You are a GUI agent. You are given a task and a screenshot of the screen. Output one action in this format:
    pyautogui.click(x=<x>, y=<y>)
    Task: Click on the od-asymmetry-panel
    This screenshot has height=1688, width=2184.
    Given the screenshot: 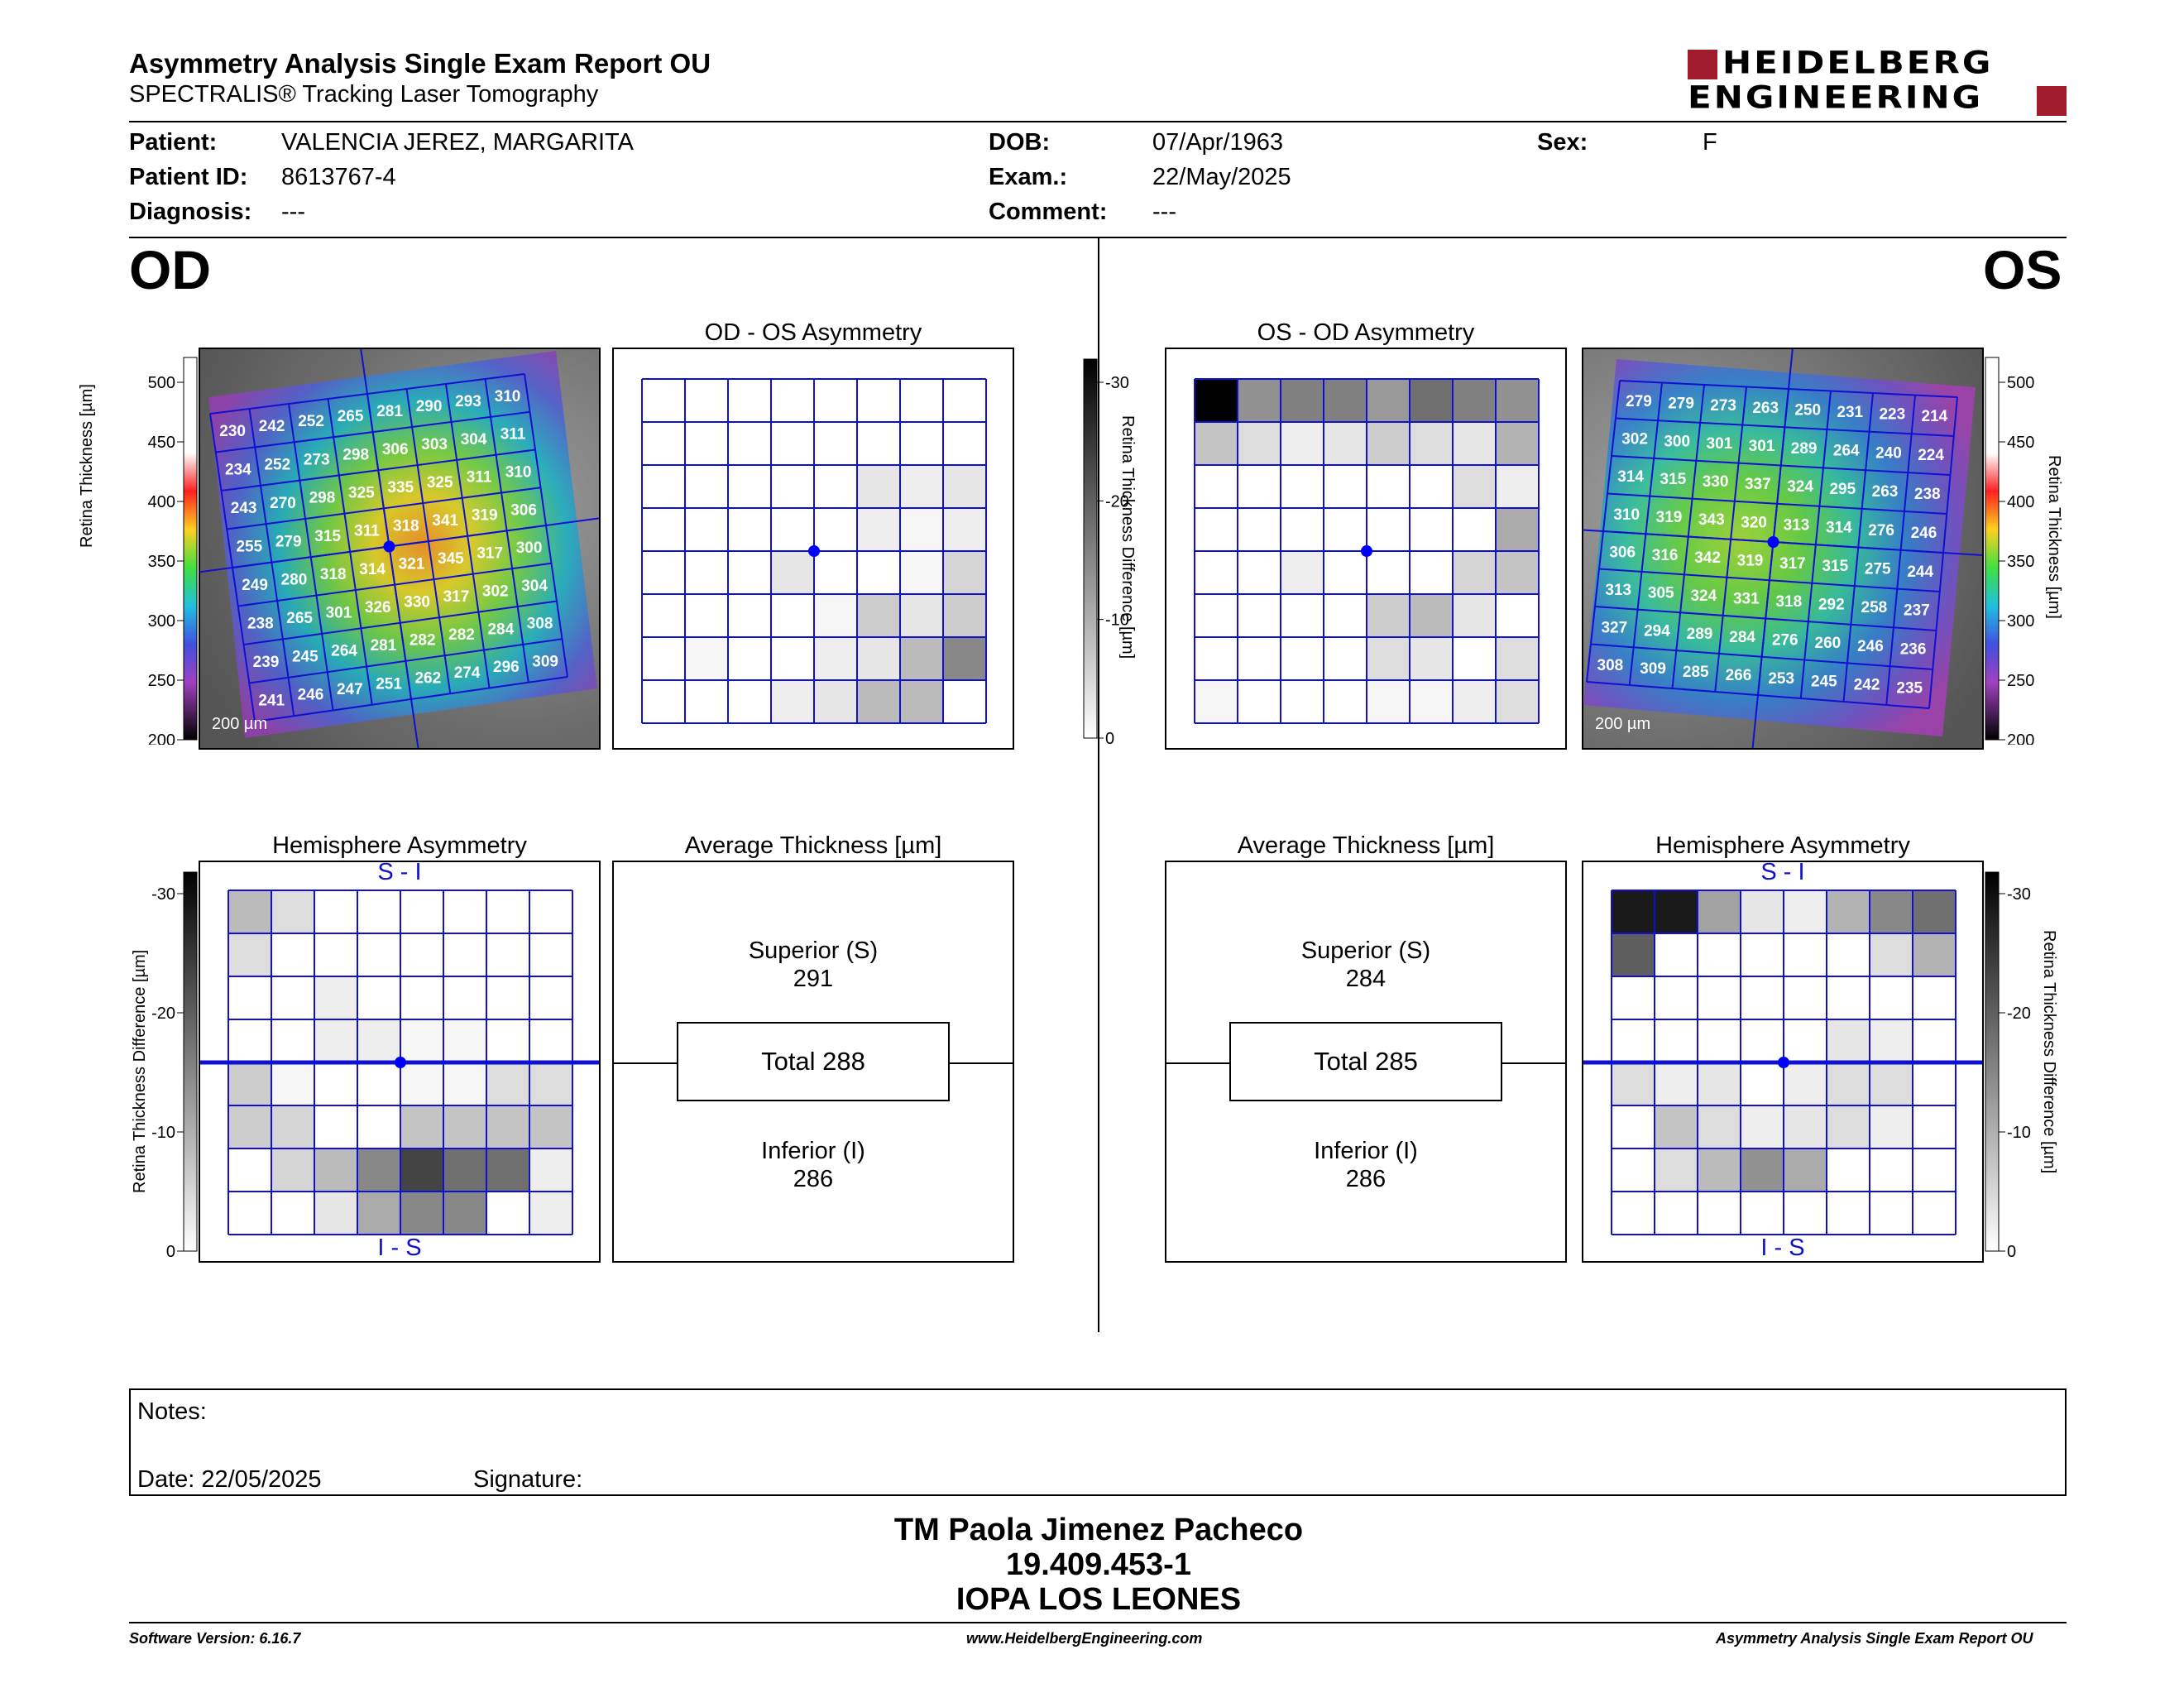 What is the action you would take?
    pyautogui.click(x=813, y=549)
    